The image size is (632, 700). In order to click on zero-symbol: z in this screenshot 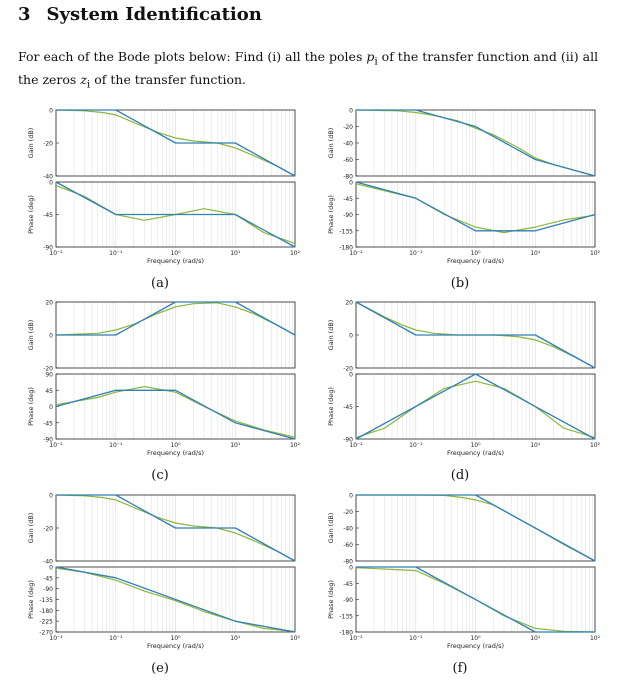, I will do `click(83, 79)`.